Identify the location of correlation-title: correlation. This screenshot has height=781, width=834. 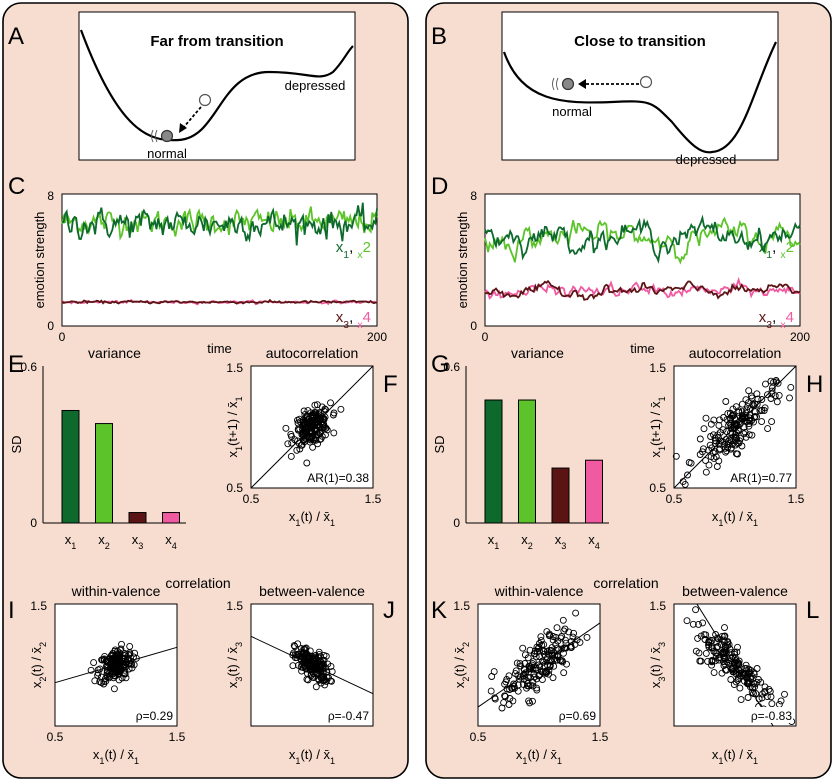
(625, 583).